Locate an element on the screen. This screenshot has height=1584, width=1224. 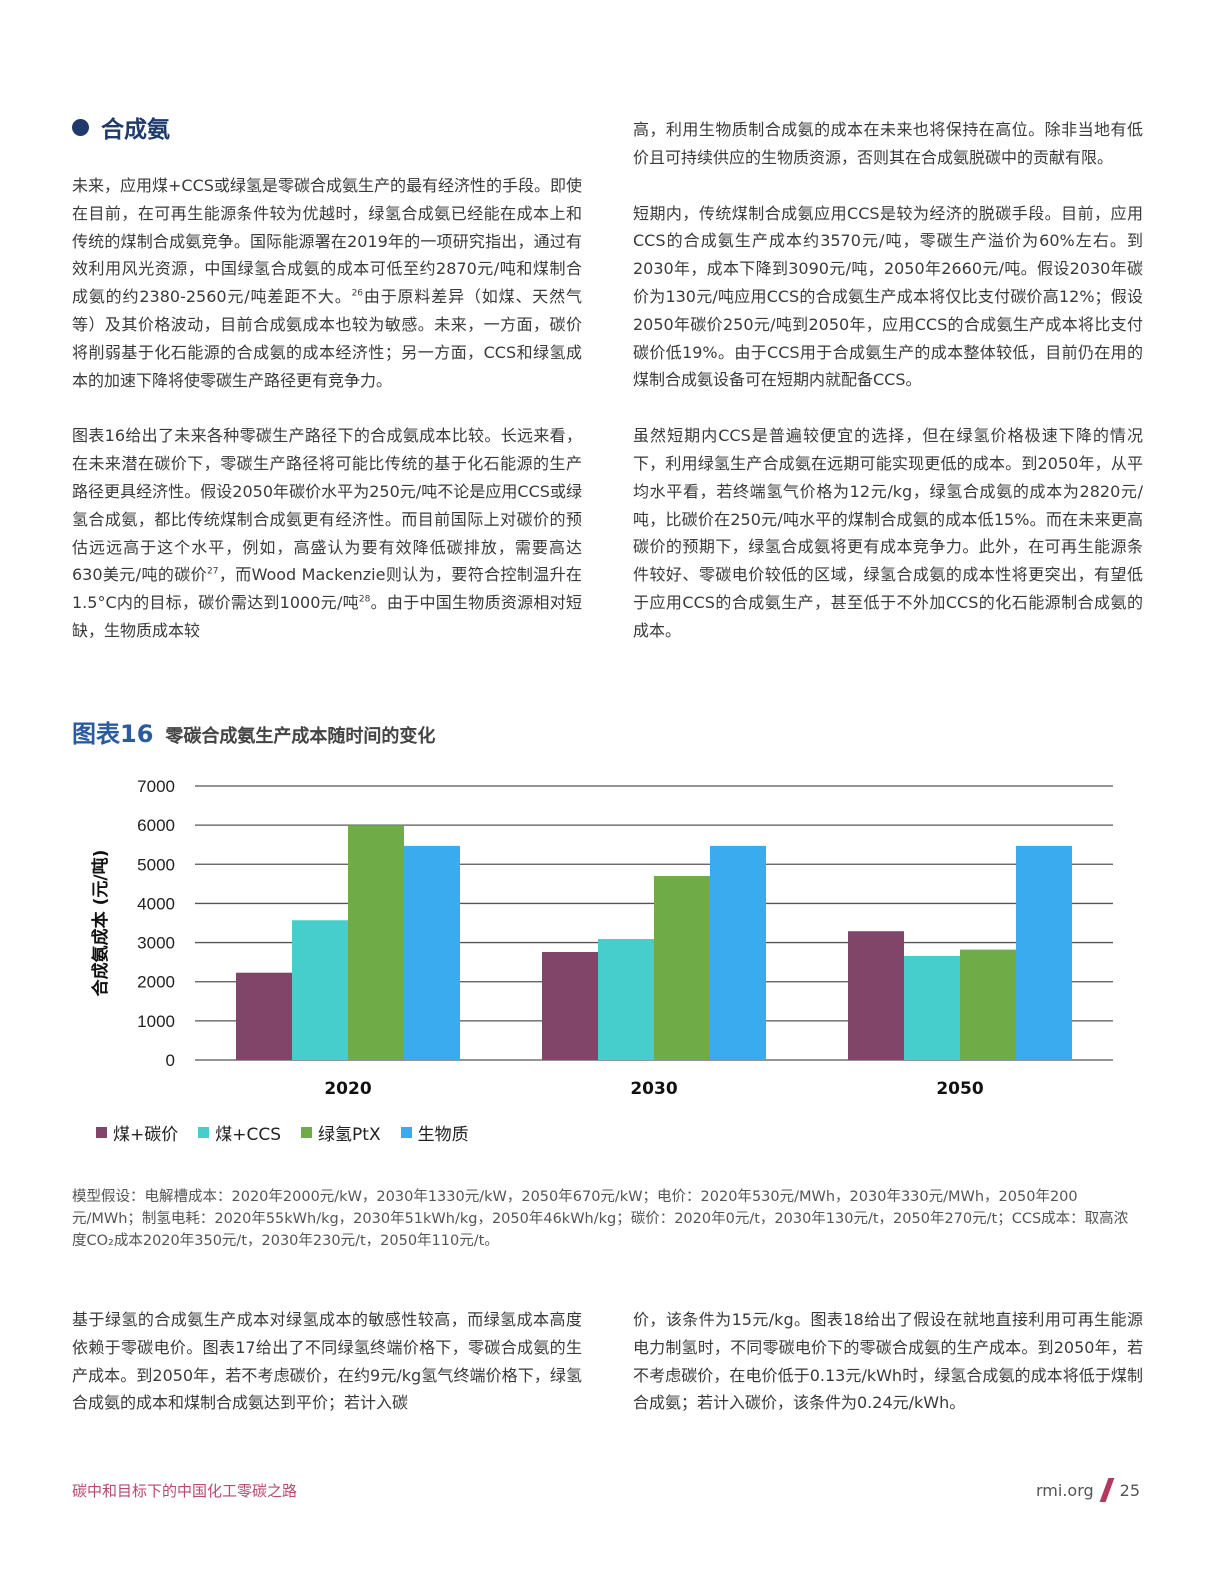
footer-right: rmi.org 25 is located at coordinates (1088, 1490).